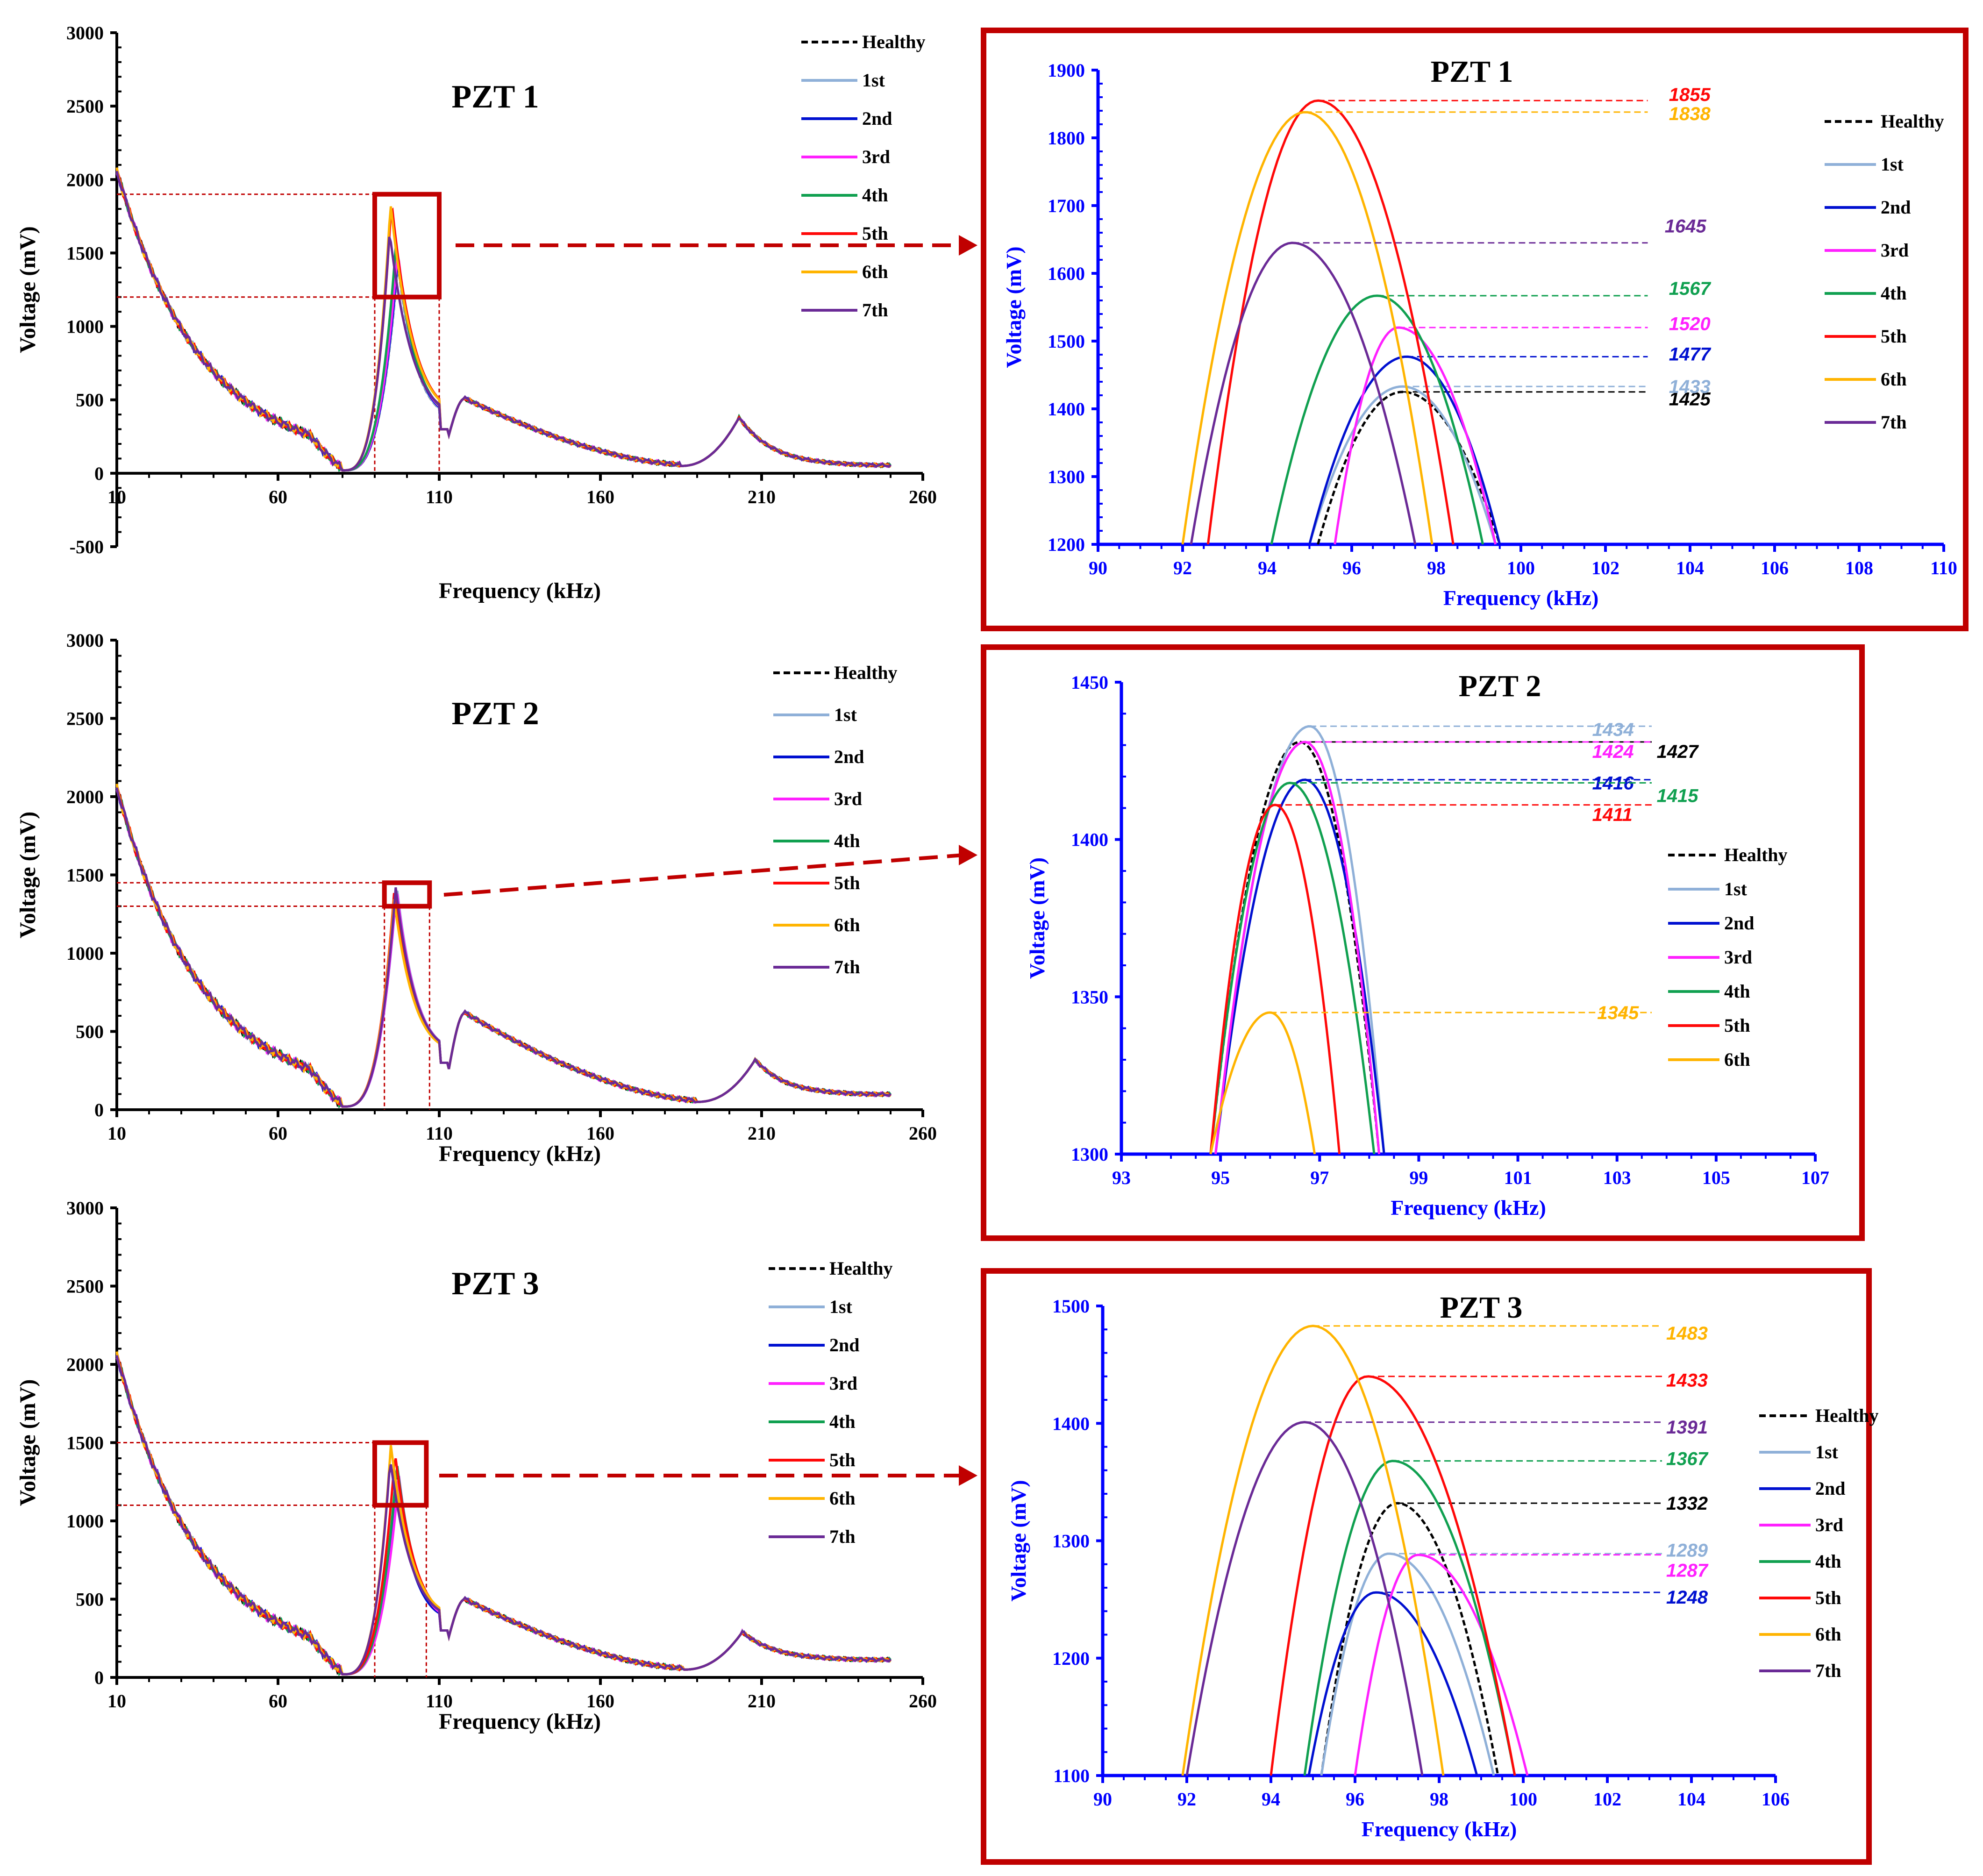 The width and height of the screenshot is (1983, 1876). Describe the element at coordinates (1439, 1799) in the screenshot. I see `x-tick-label: 98` at that location.